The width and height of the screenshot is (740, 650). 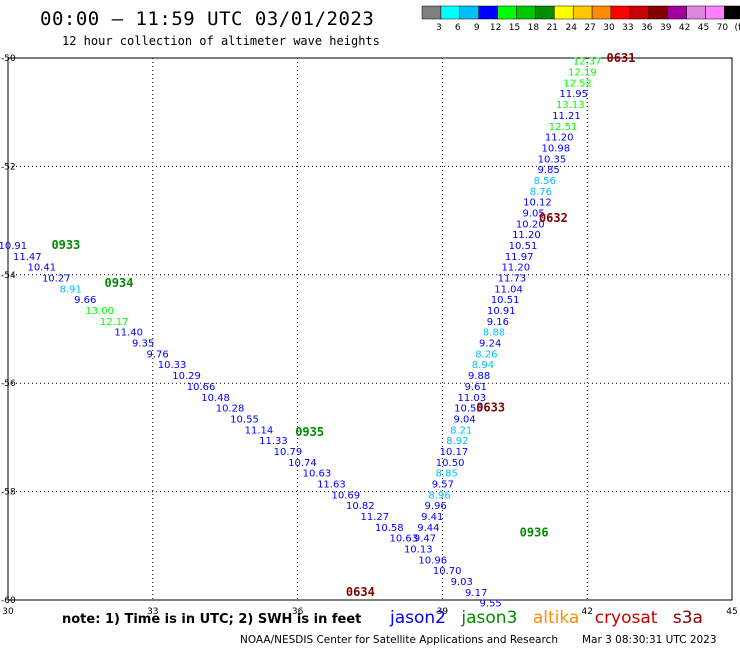 I want to click on wave-height-label: 9.35, so click(x=143, y=344).